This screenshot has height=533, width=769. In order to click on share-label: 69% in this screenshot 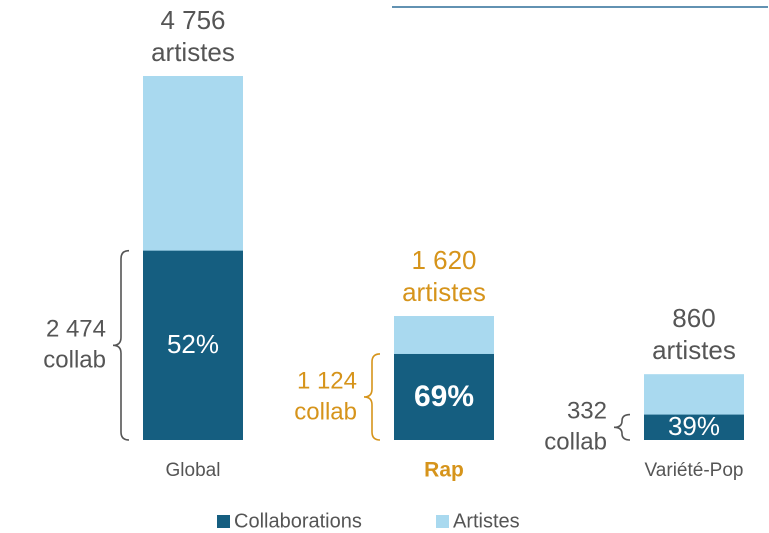, I will do `click(444, 396)`.